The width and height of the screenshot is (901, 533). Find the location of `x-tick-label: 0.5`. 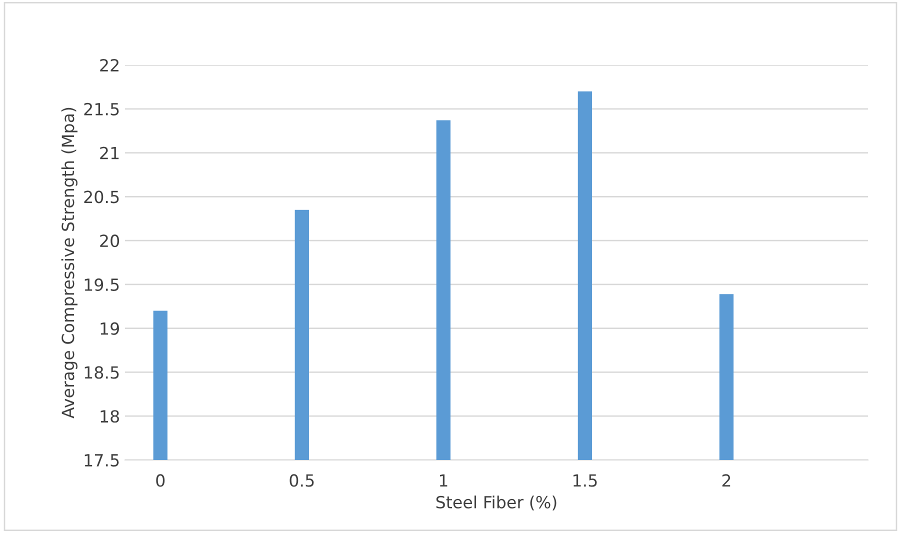

x-tick-label: 0.5 is located at coordinates (302, 480).